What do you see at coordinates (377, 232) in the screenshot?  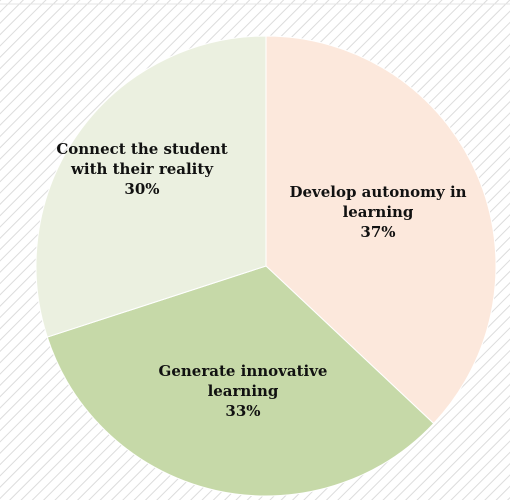 I see `pie-value-label: 37%` at bounding box center [377, 232].